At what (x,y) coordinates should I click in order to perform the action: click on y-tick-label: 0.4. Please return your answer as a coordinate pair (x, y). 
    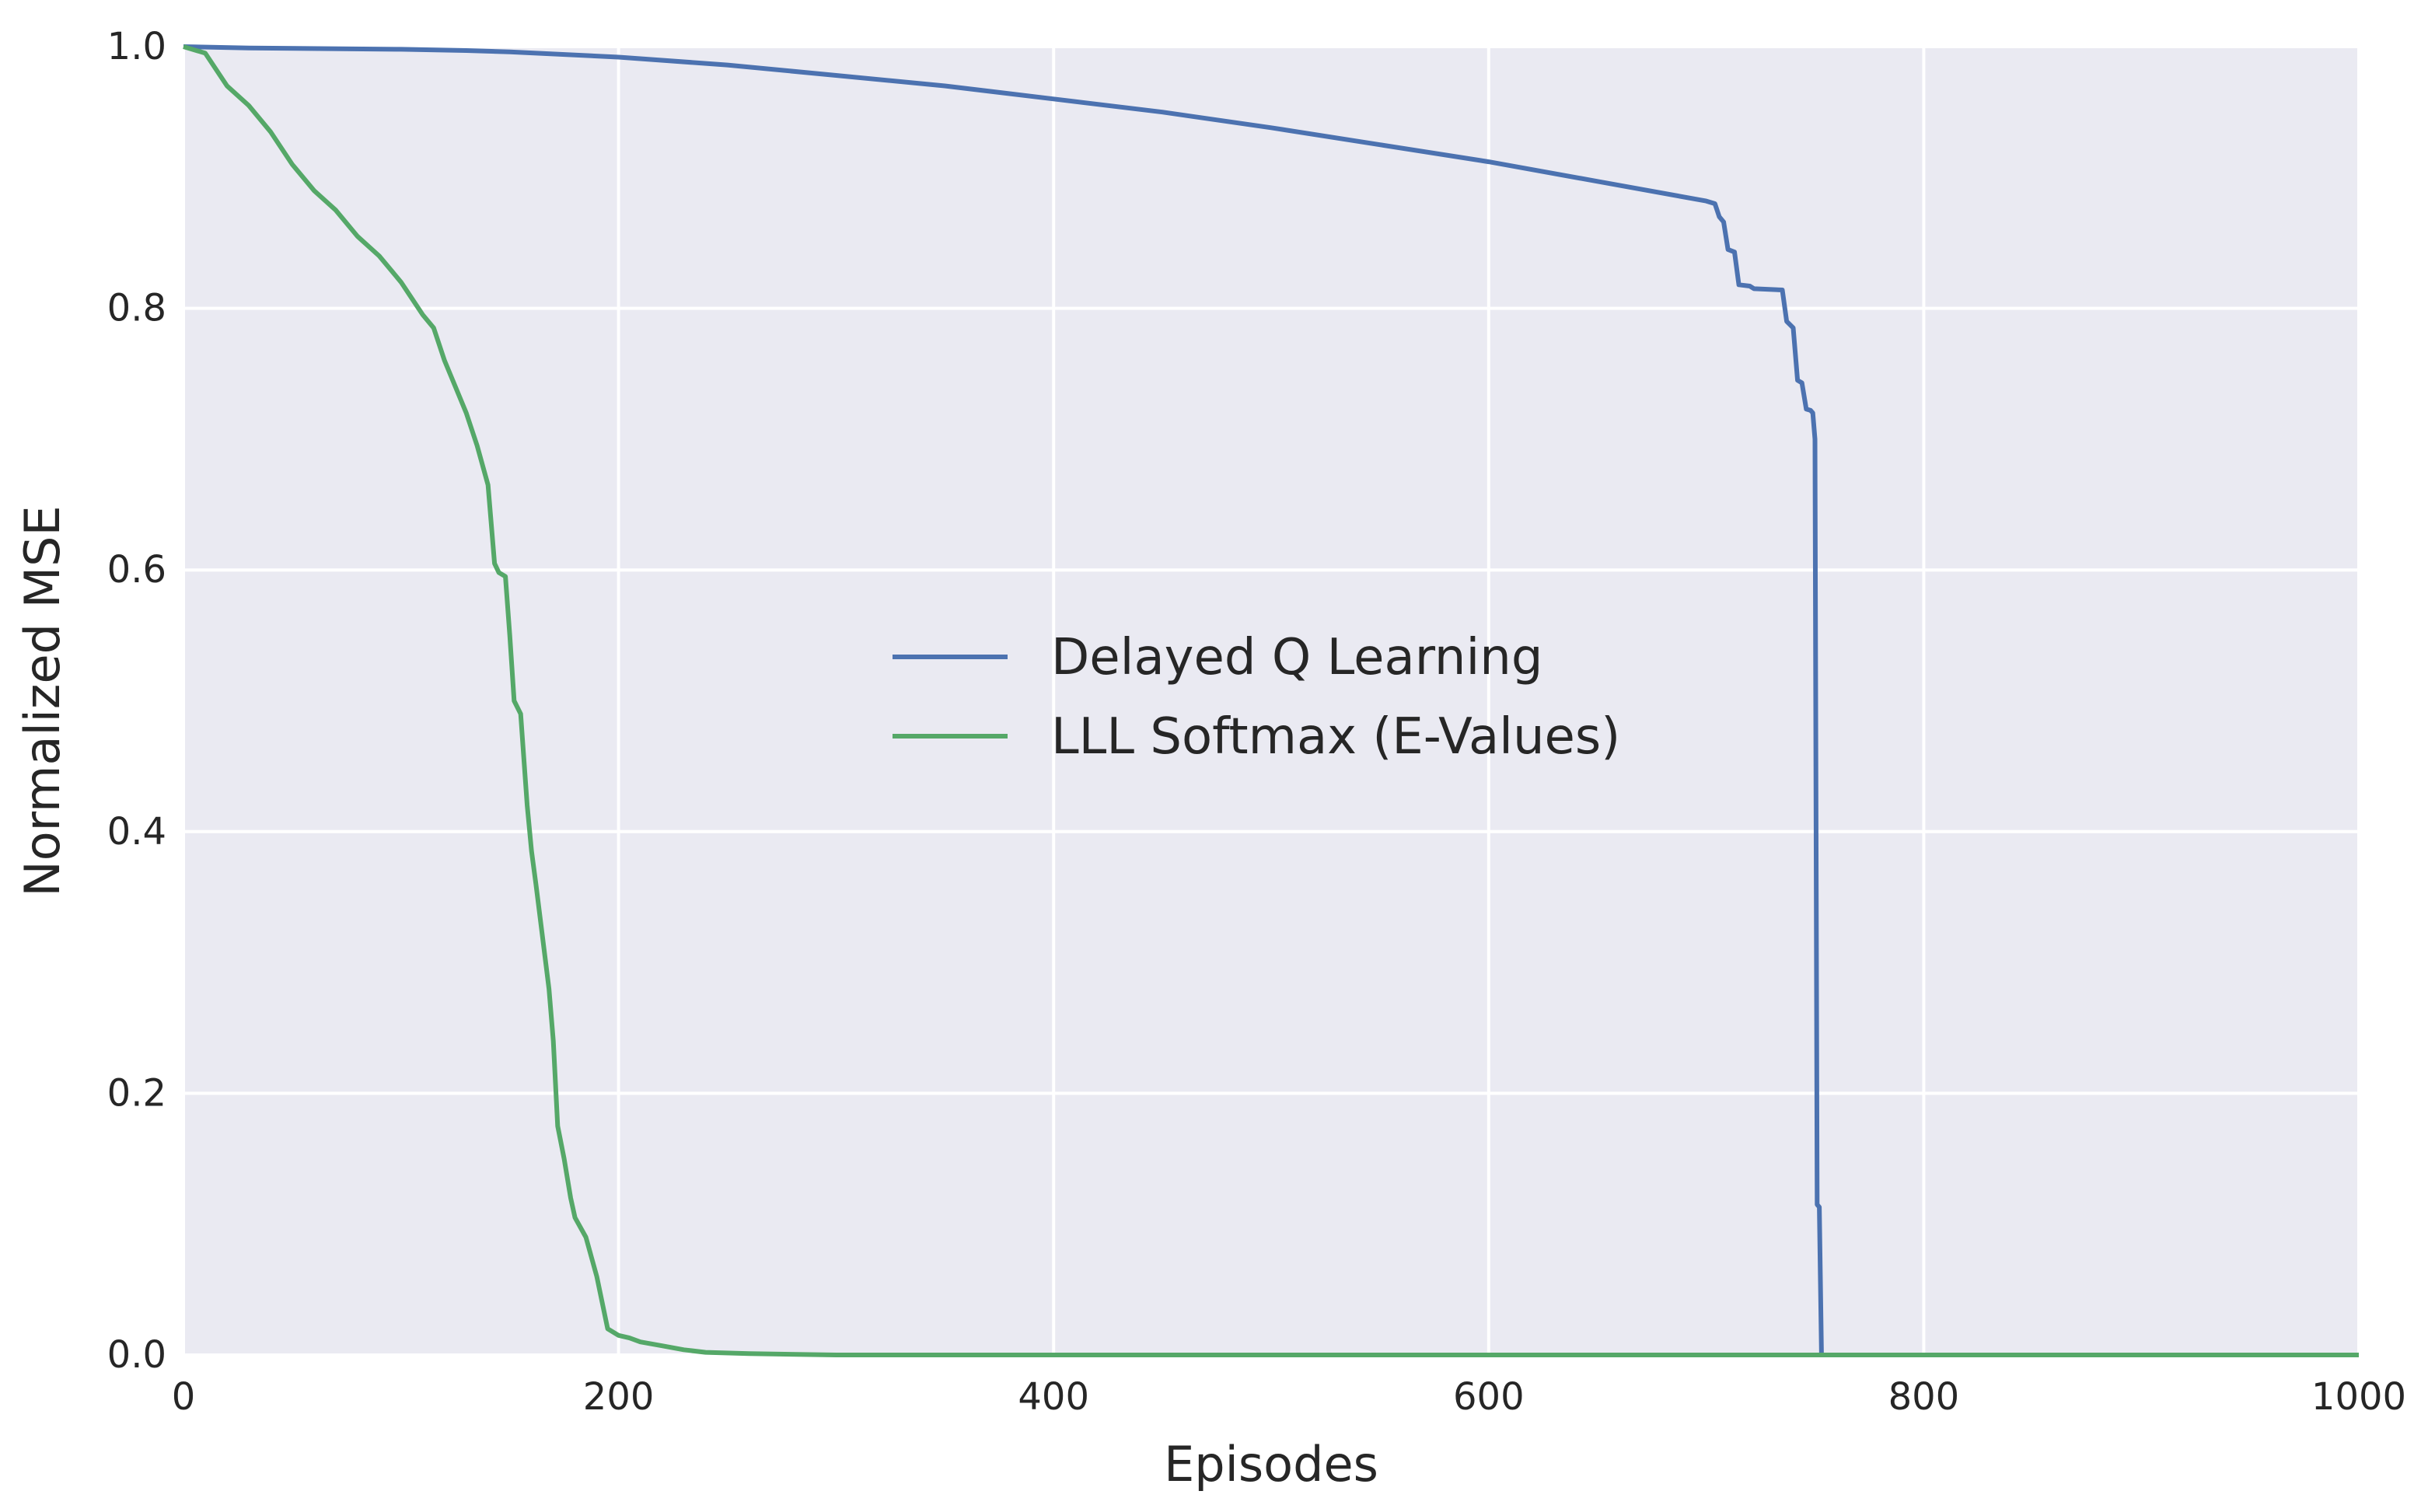
    Looking at the image, I should click on (136, 832).